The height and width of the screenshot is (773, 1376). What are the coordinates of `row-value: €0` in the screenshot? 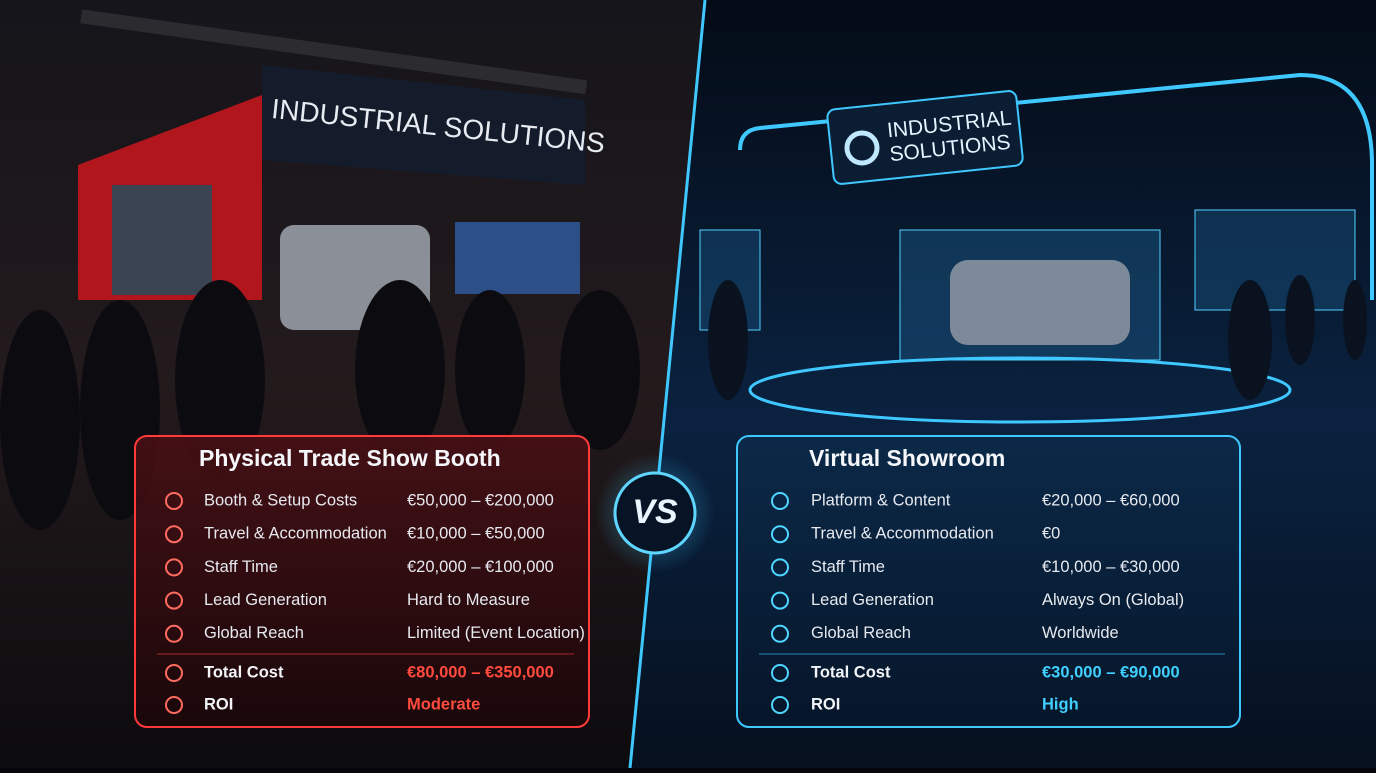 It's located at (1051, 534).